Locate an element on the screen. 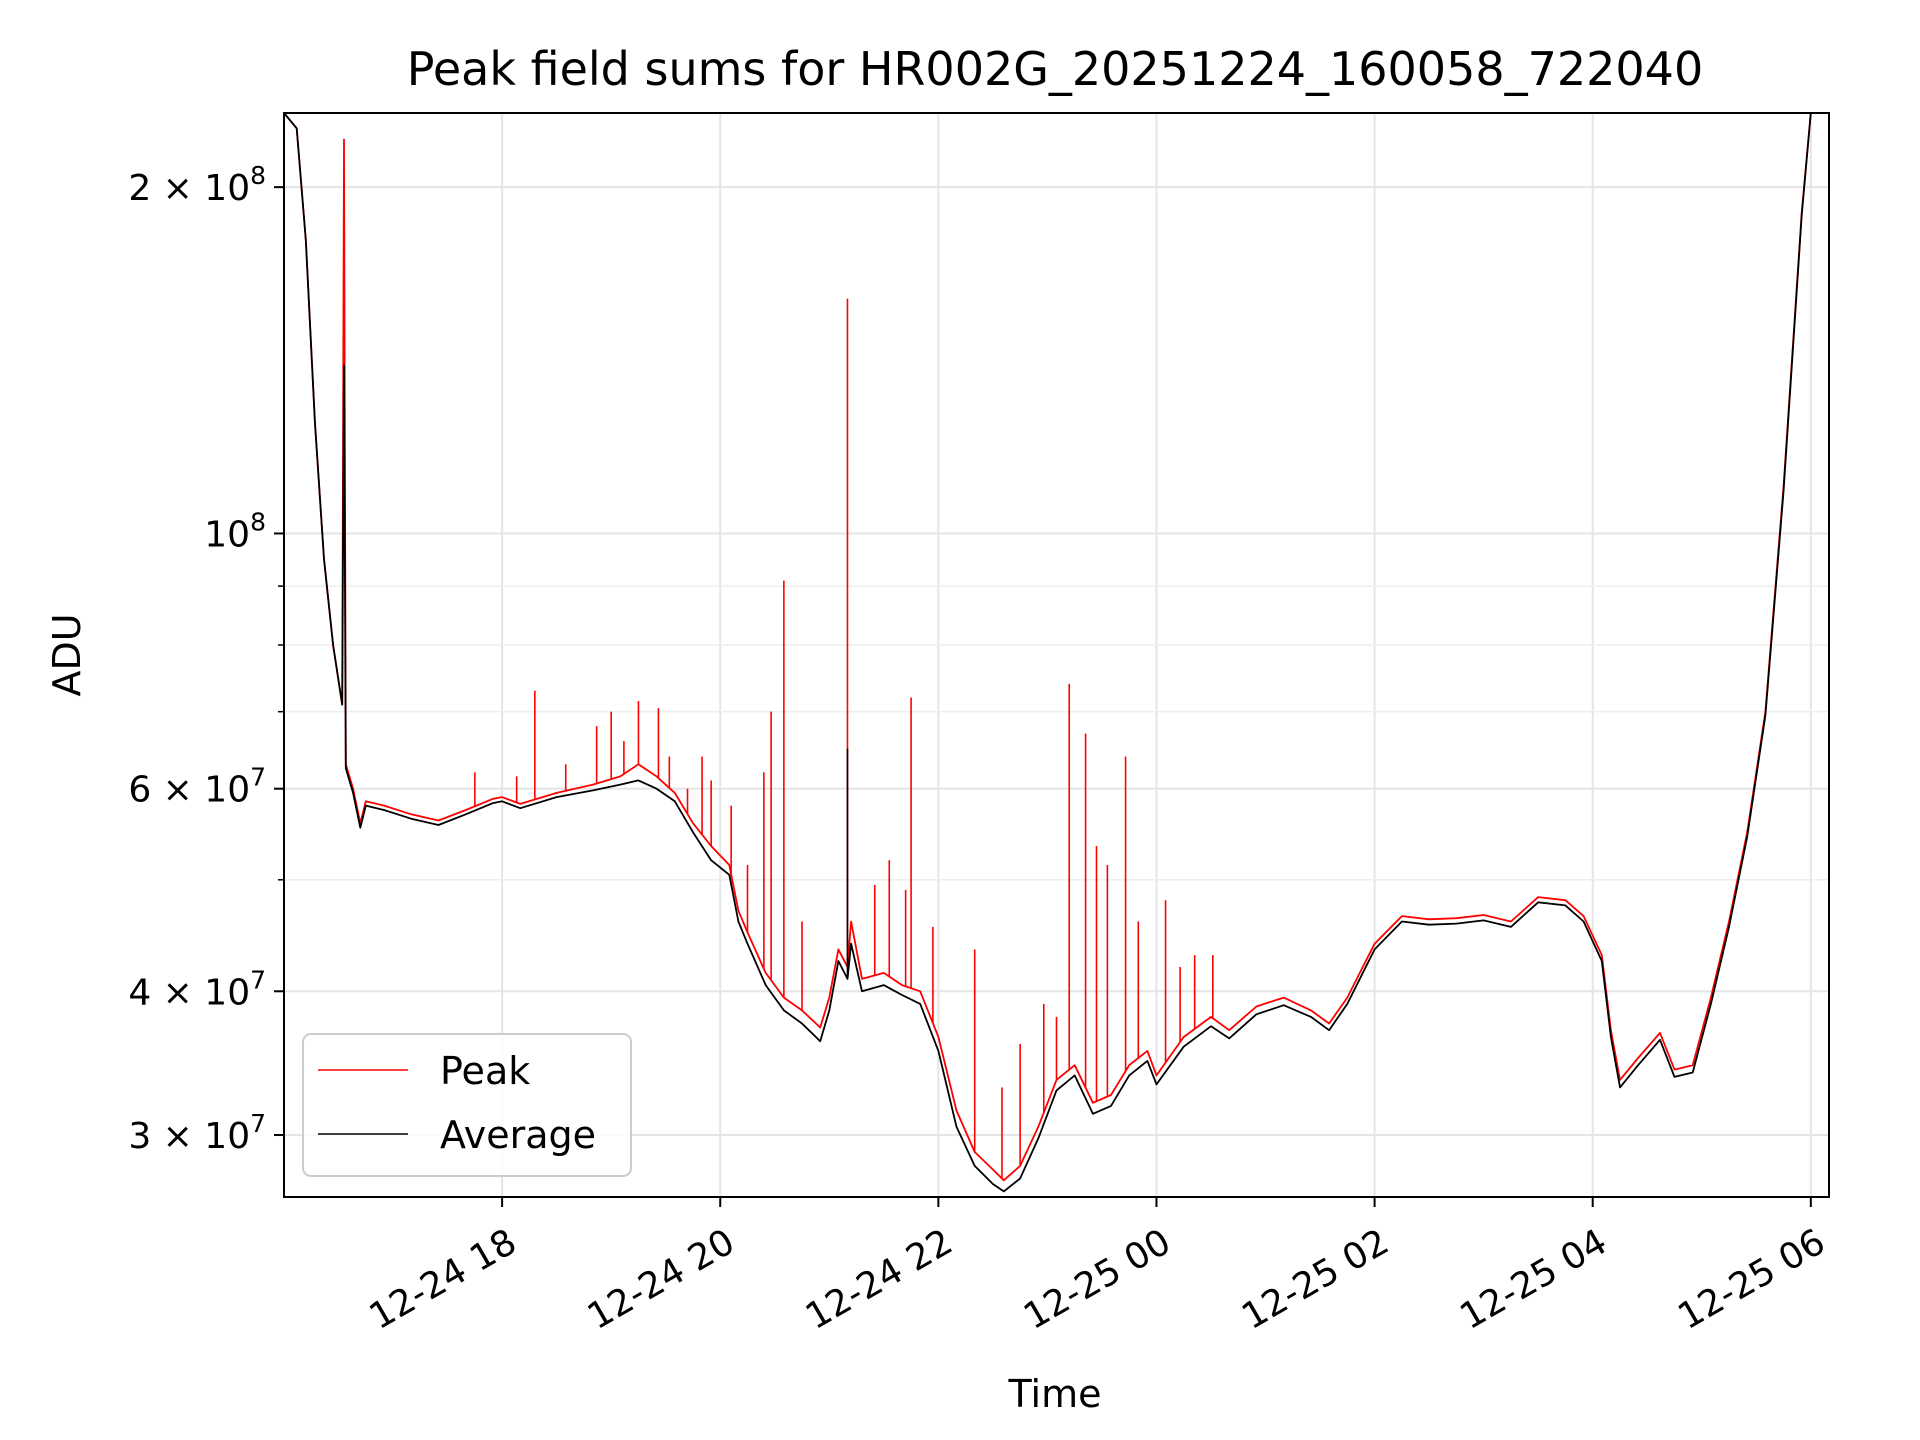  y-tick-label: 6 × 107 is located at coordinates (197, 787).